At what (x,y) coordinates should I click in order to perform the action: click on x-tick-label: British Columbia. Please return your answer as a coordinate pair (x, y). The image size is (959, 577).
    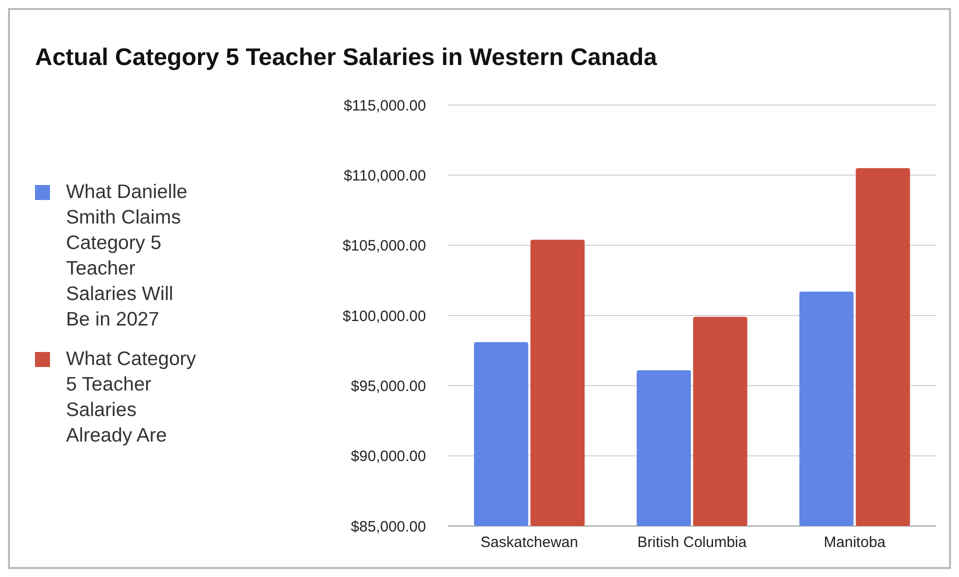
    Looking at the image, I should click on (692, 542).